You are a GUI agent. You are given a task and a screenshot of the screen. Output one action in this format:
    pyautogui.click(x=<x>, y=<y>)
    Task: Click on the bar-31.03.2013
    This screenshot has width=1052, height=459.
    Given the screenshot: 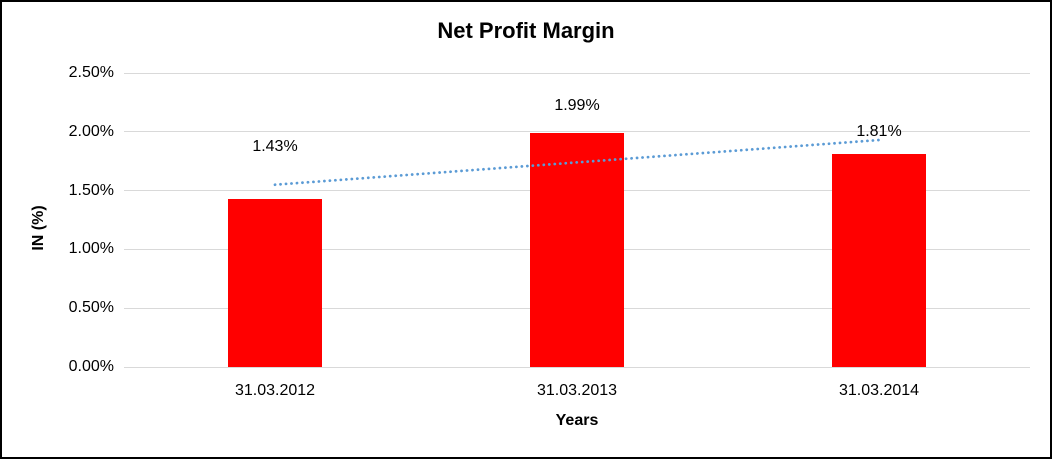 What is the action you would take?
    pyautogui.click(x=577, y=249)
    